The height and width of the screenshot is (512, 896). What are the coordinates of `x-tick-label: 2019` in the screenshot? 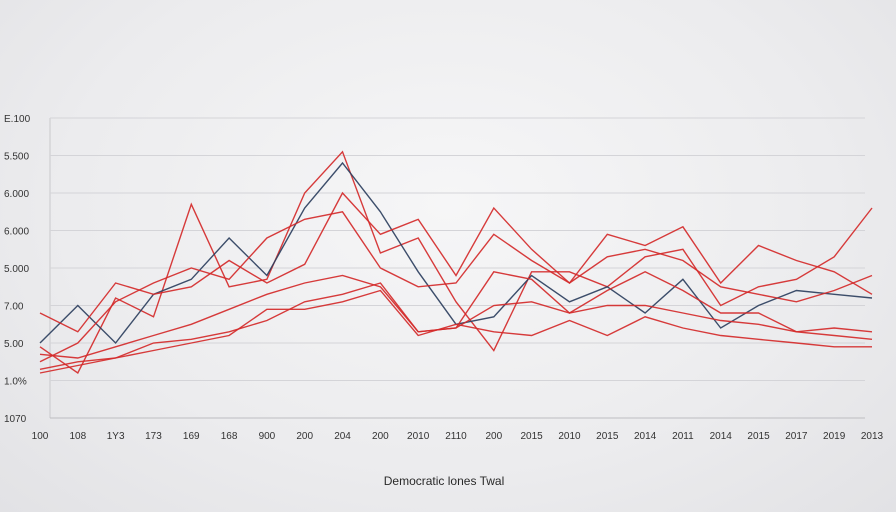 It's located at (834, 436).